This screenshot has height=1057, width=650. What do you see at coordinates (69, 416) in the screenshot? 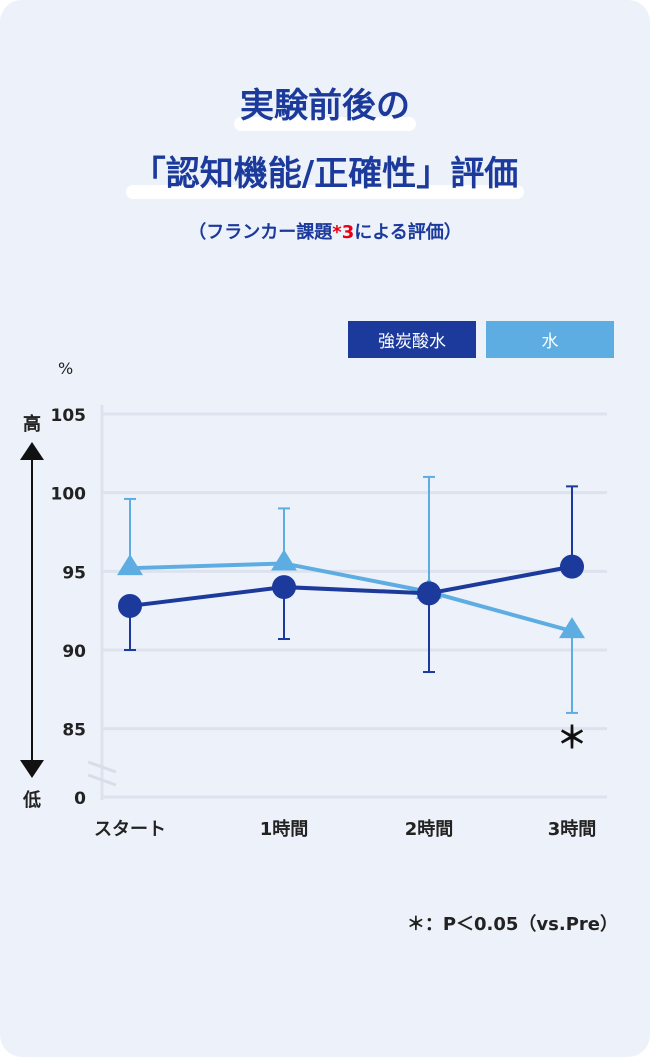
I see `y-tick-label: 105` at bounding box center [69, 416].